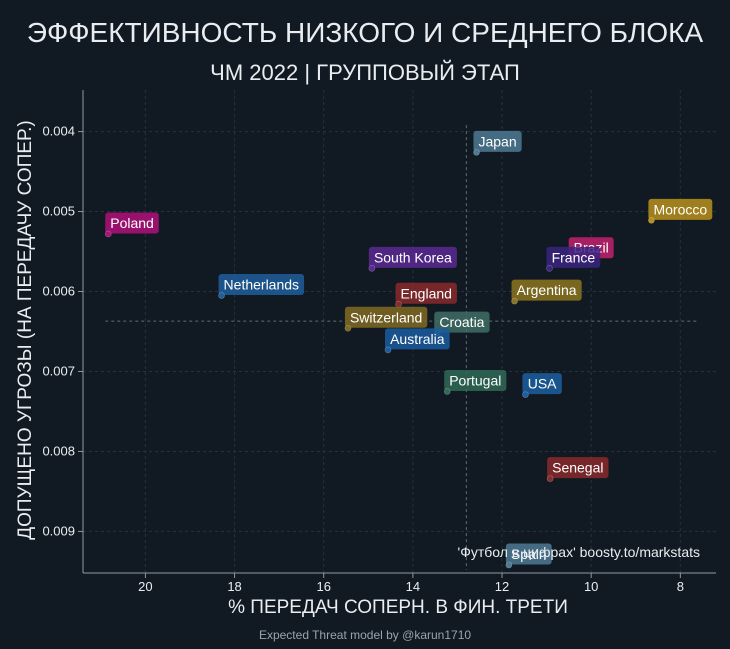  Describe the element at coordinates (398, 607) in the screenshot. I see `x-axis-title: % ПЕРЕДАЧ СОПЕРН. В ФИН. ТРЕТИ` at that location.